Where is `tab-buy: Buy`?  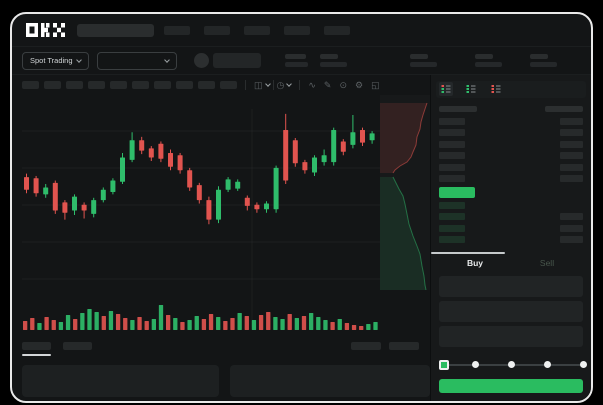 tab-buy: Buy is located at coordinates (475, 262).